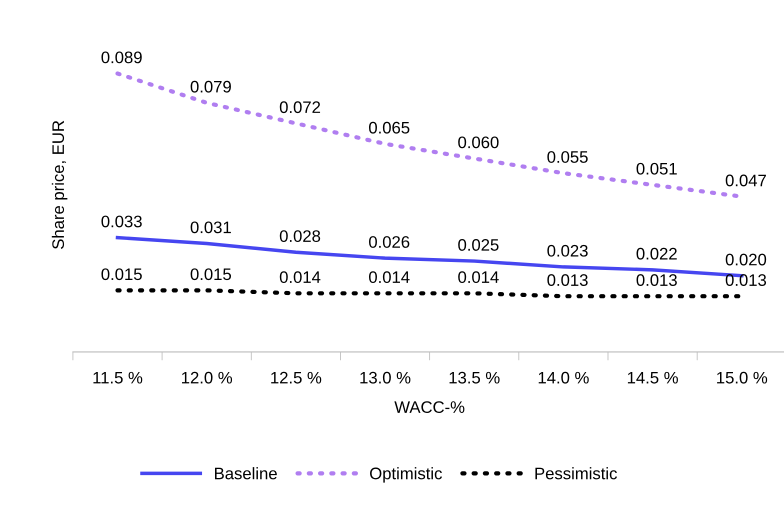 The image size is (784, 510). I want to click on data-label: 0.033, so click(121, 222).